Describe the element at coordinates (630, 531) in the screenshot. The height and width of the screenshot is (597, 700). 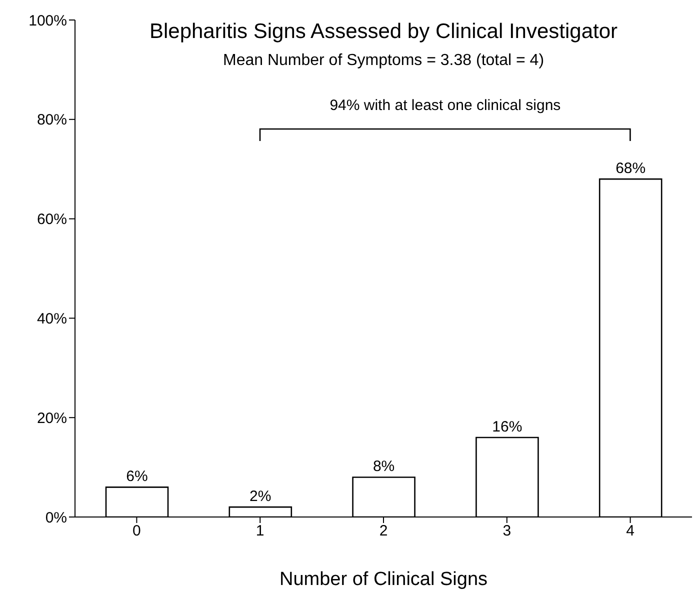
I see `x-tick-label: 4` at that location.